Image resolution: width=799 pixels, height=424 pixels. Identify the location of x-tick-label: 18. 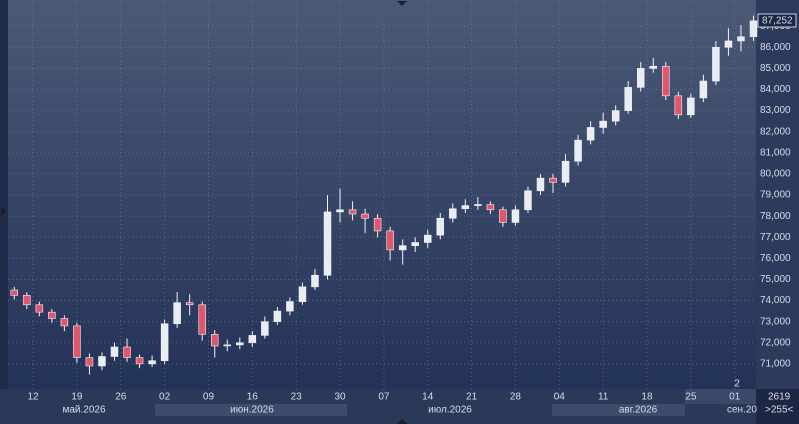
(647, 397).